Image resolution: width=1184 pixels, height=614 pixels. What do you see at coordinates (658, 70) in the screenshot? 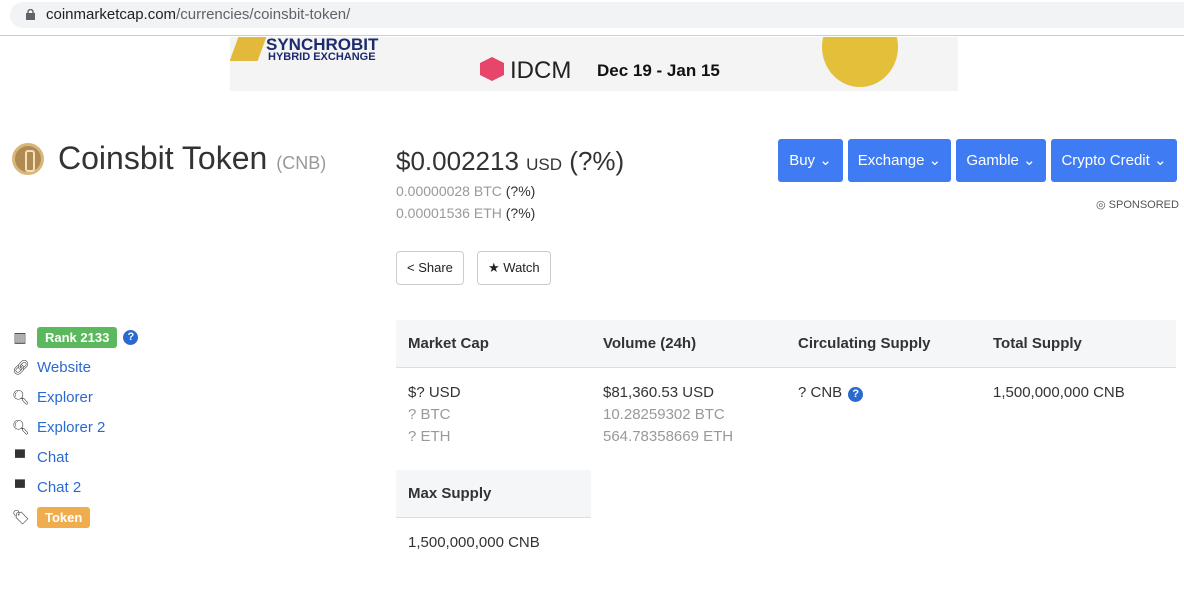
I see `banner-dates: Dec 19 - Jan 15` at bounding box center [658, 70].